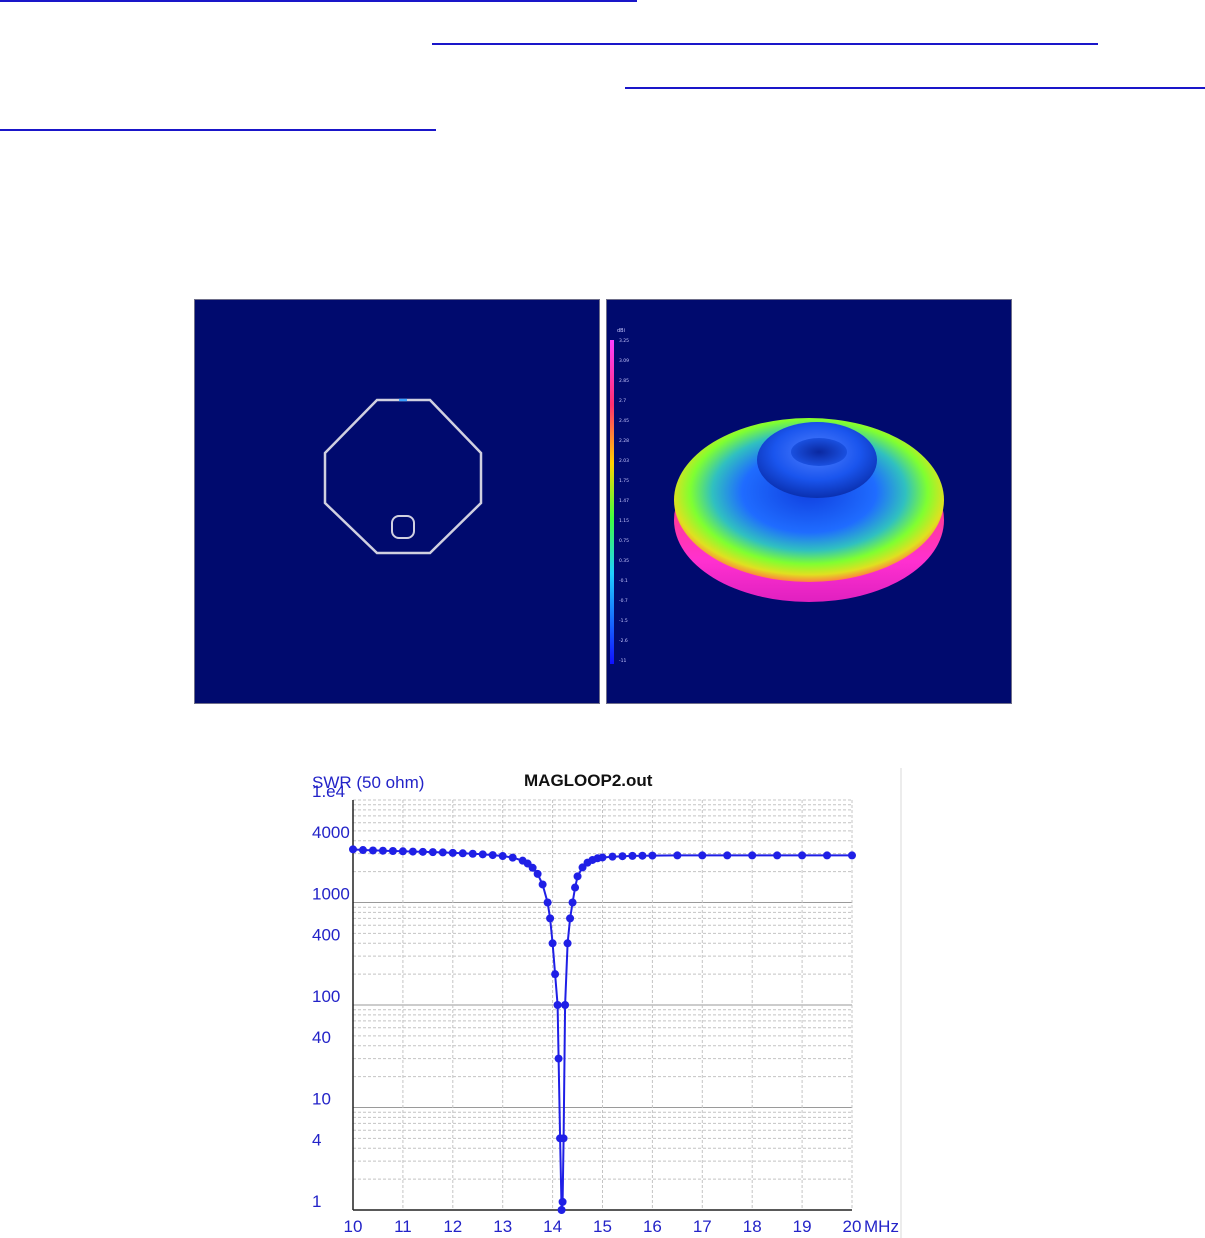  I want to click on color-scale-tick: -1.5, so click(623, 621).